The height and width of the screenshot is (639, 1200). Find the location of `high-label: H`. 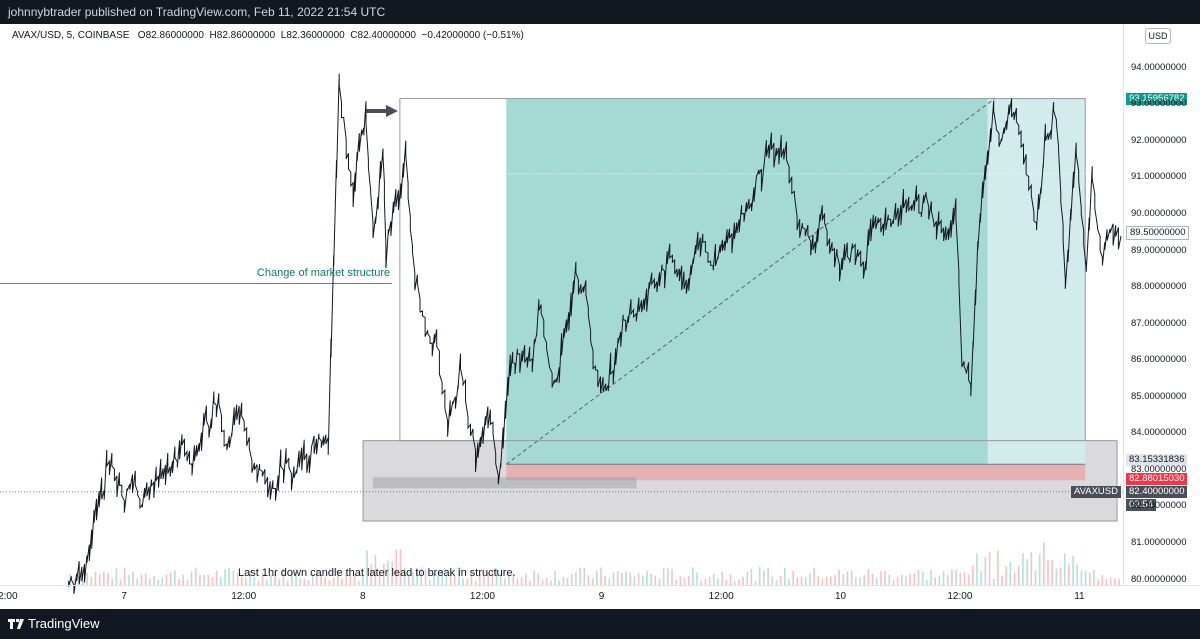

high-label: H is located at coordinates (213, 35).